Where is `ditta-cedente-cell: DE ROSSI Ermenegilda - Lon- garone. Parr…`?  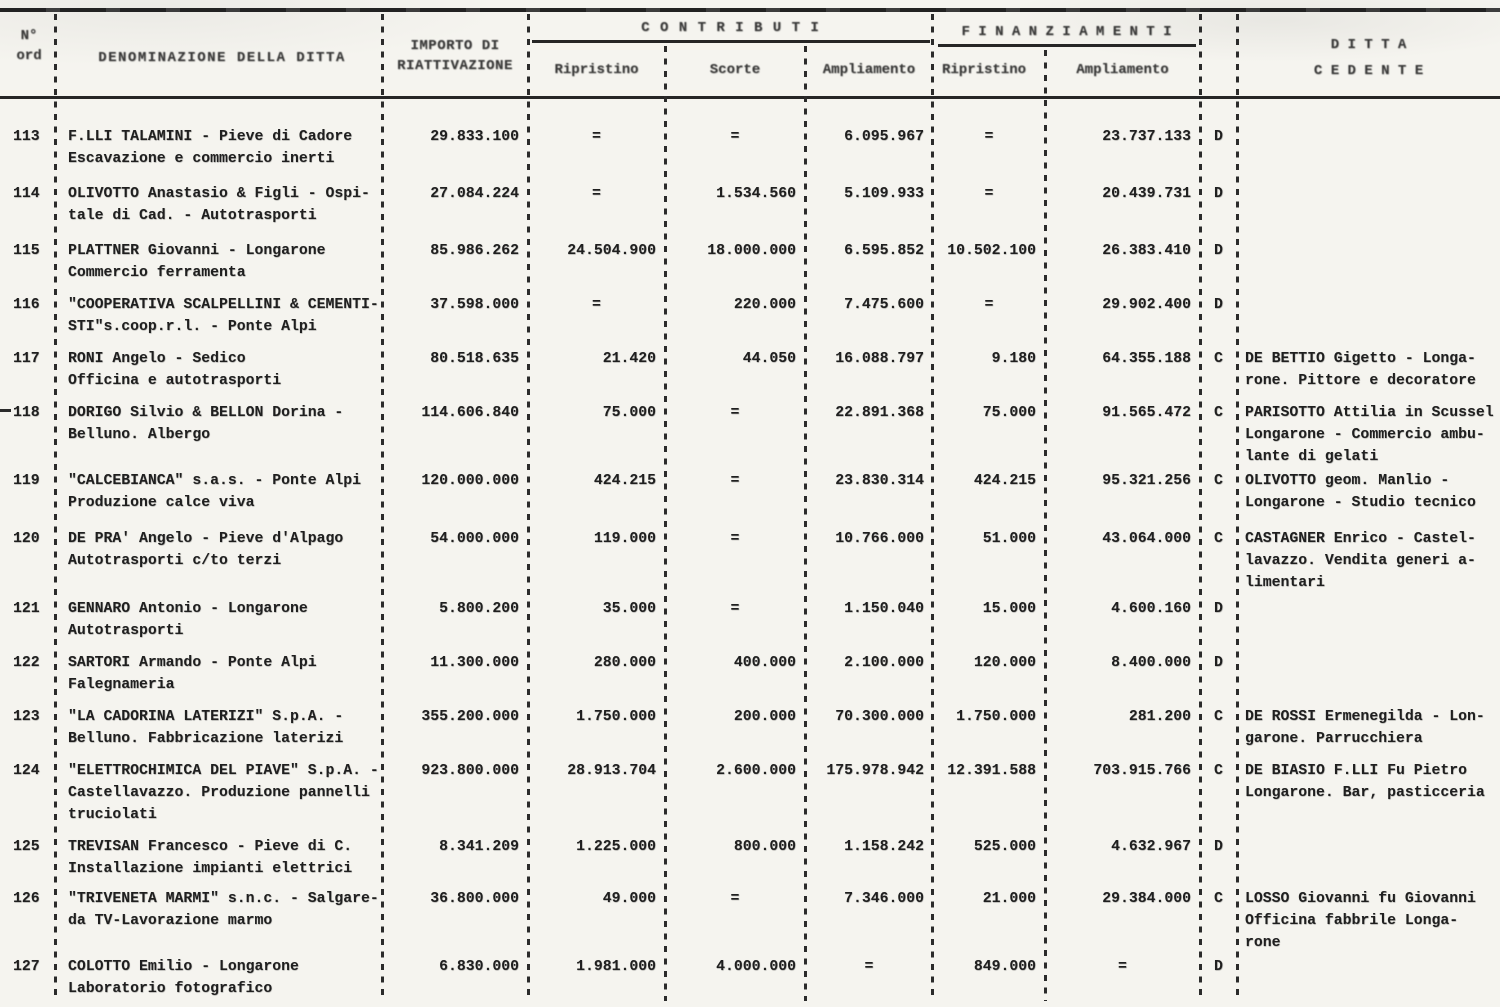 ditta-cedente-cell: DE ROSSI Ermenegilda - Lon- garone. Parr… is located at coordinates (1365, 728).